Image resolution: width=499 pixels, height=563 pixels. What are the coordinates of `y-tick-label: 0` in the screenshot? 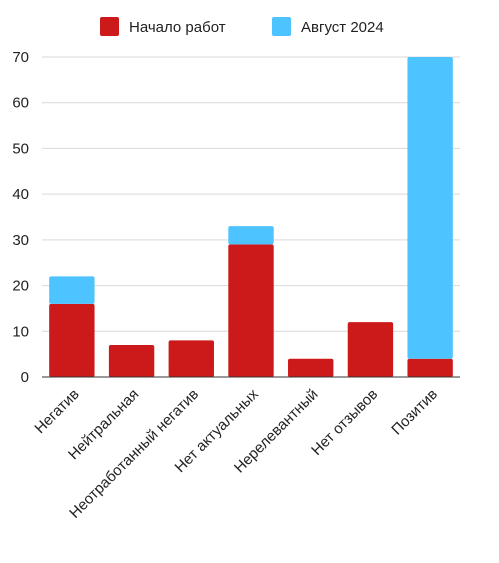 It's located at (25, 377).